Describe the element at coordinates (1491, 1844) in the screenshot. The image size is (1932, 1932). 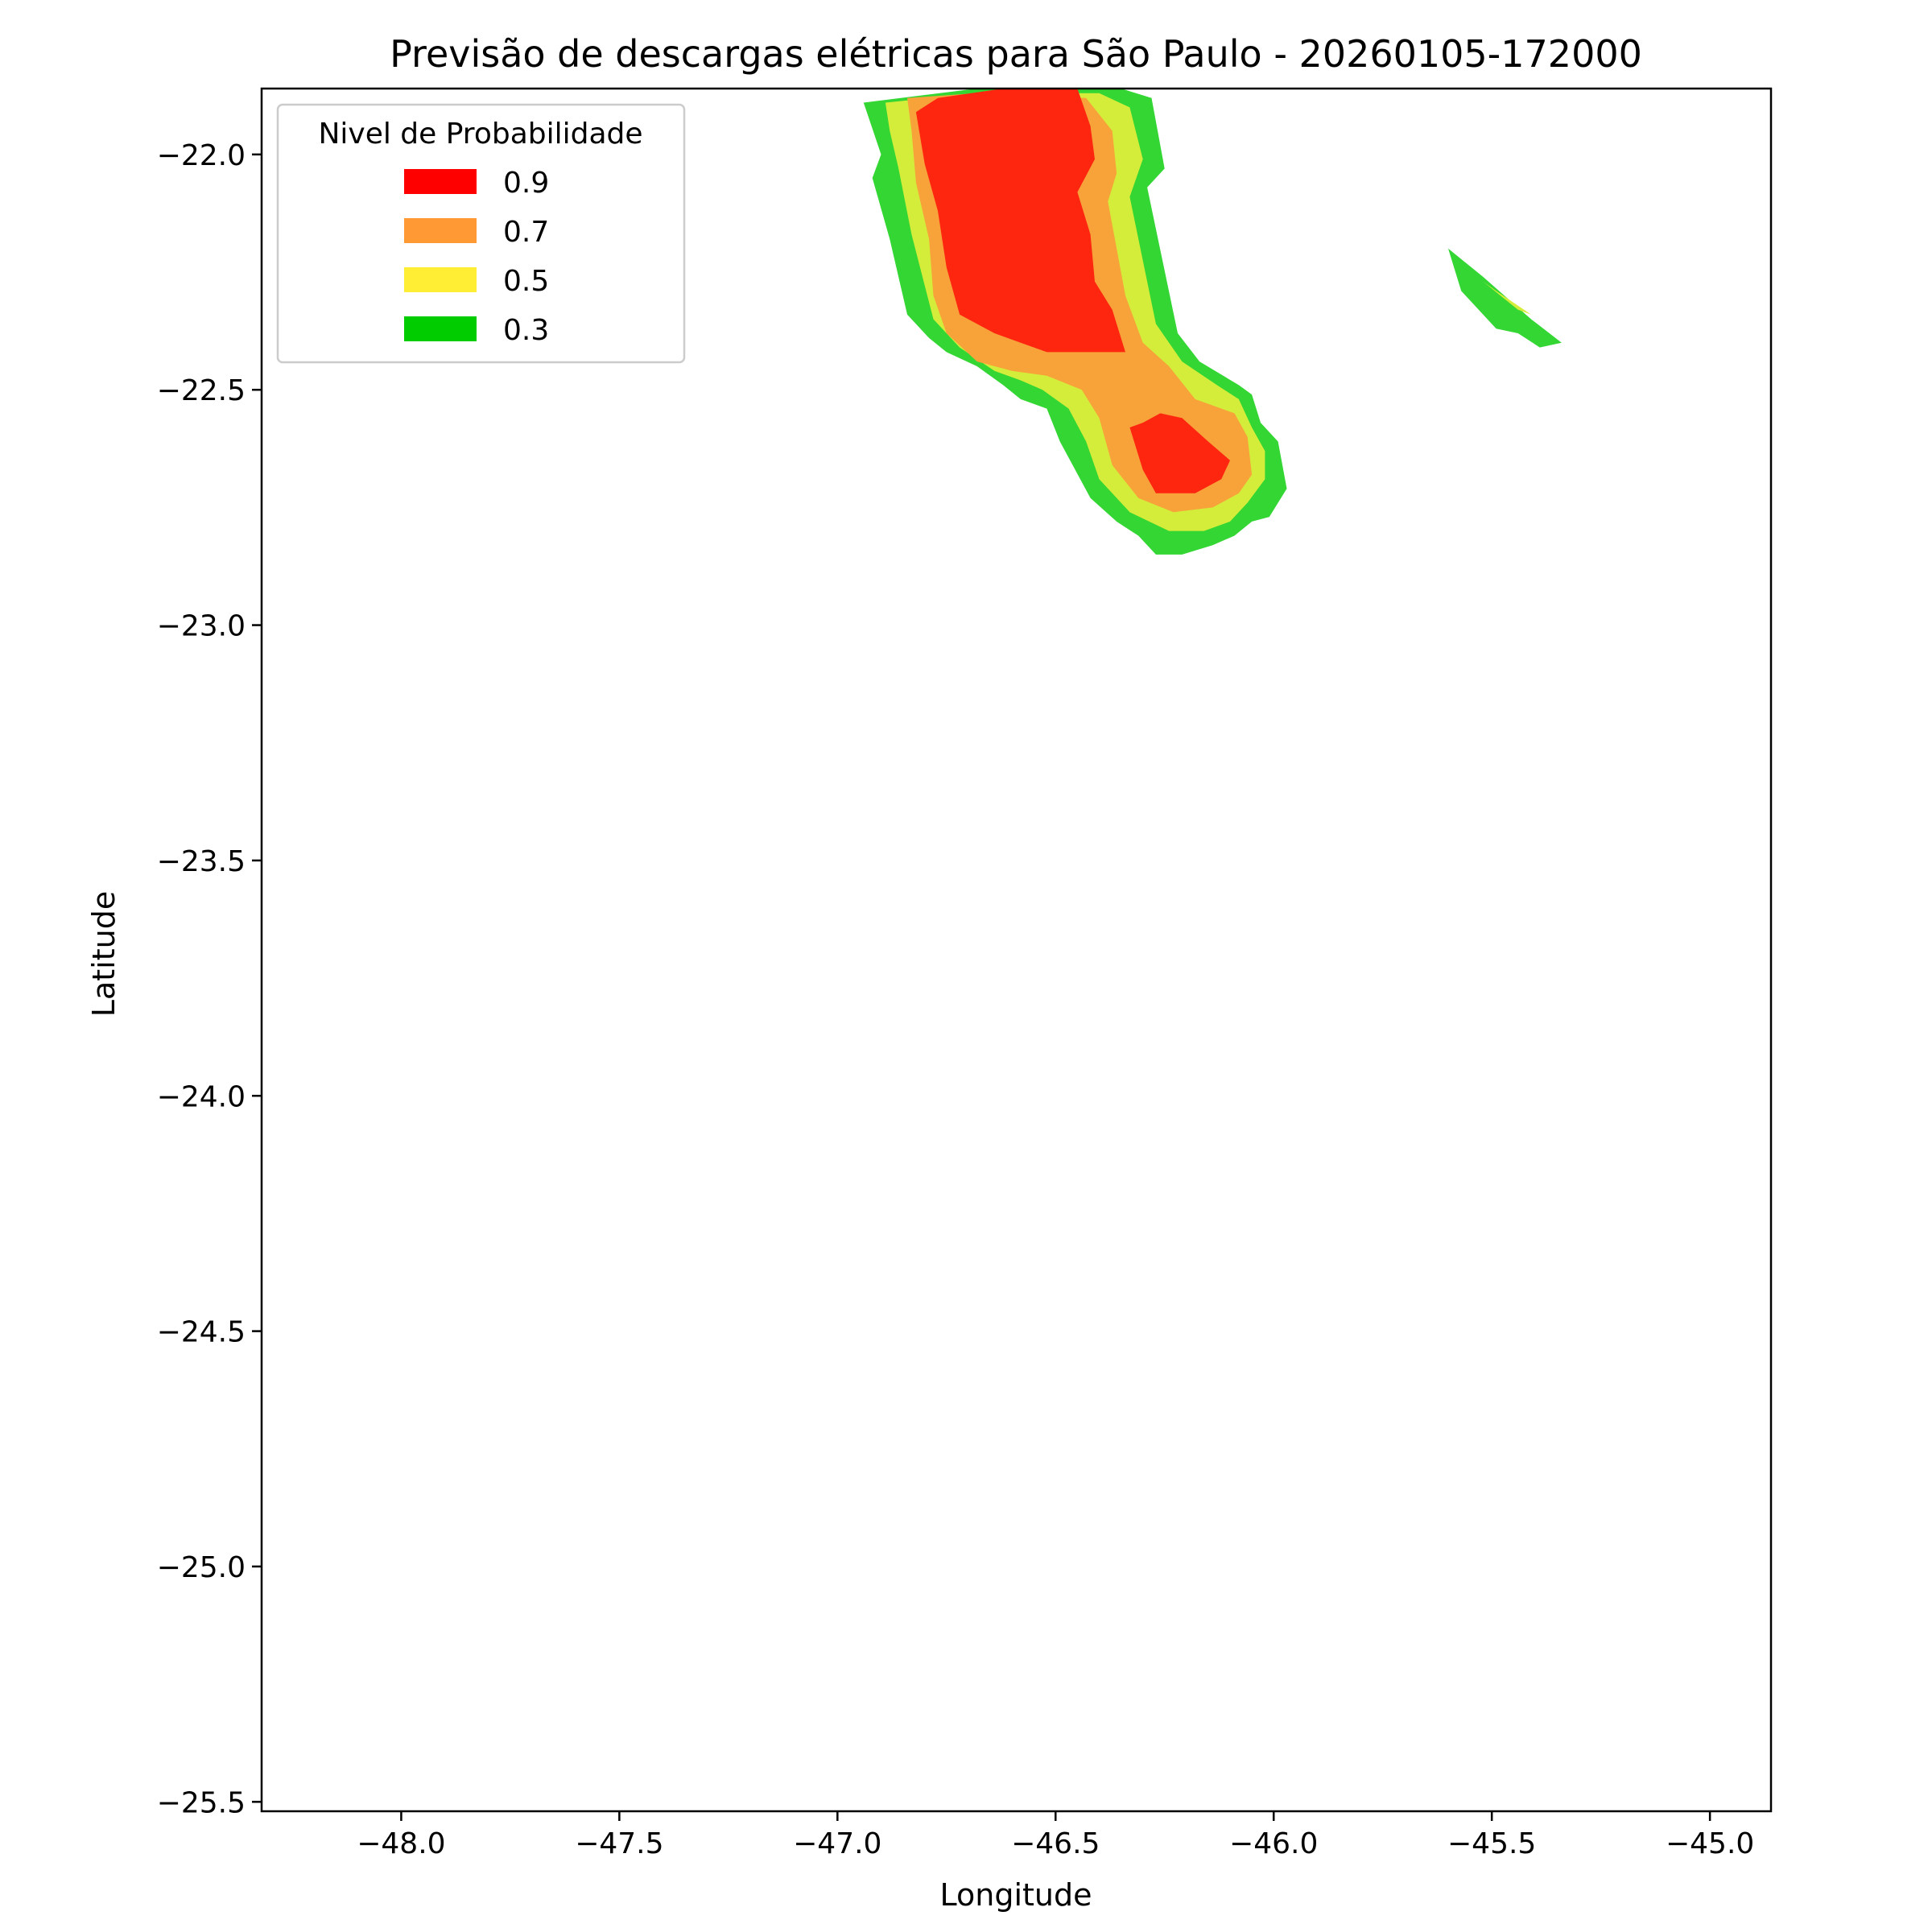
I see `x-tick-label: −45.5` at that location.